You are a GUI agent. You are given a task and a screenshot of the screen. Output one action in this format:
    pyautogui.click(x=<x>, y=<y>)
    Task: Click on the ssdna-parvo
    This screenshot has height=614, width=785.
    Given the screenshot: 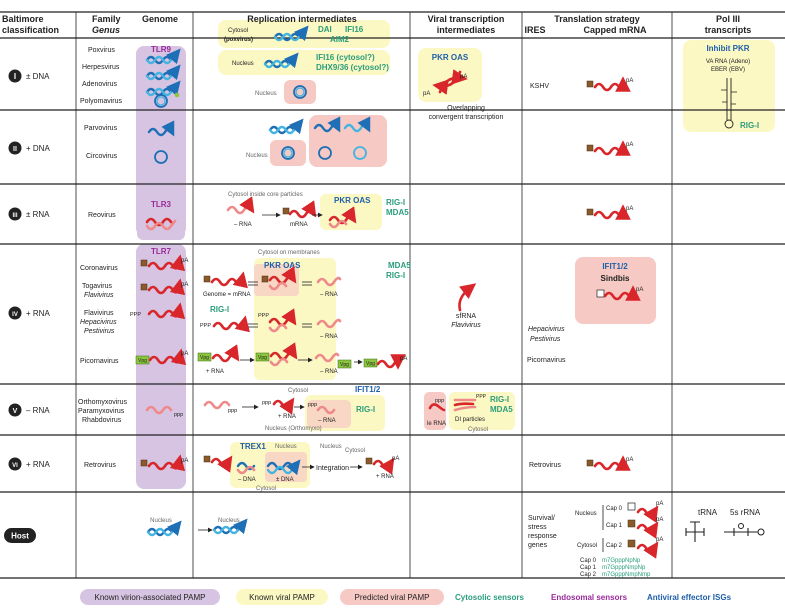 What is the action you would take?
    pyautogui.click(x=161, y=128)
    